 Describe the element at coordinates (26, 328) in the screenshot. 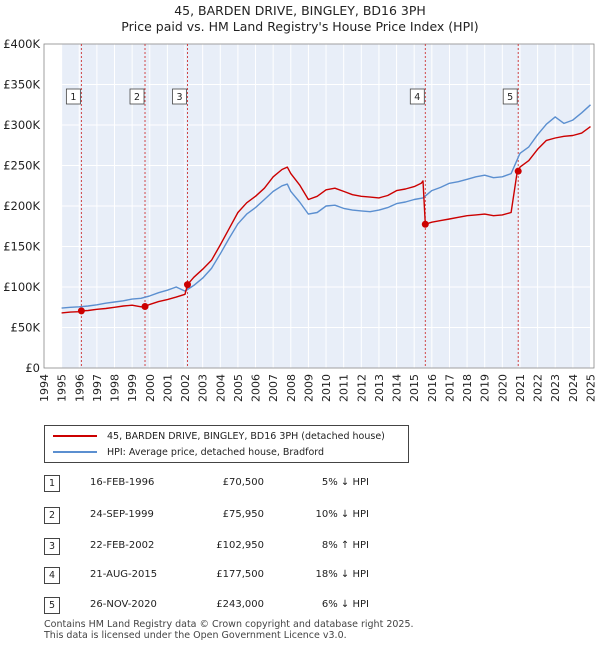

I see `y-tick-label: £50K` at that location.